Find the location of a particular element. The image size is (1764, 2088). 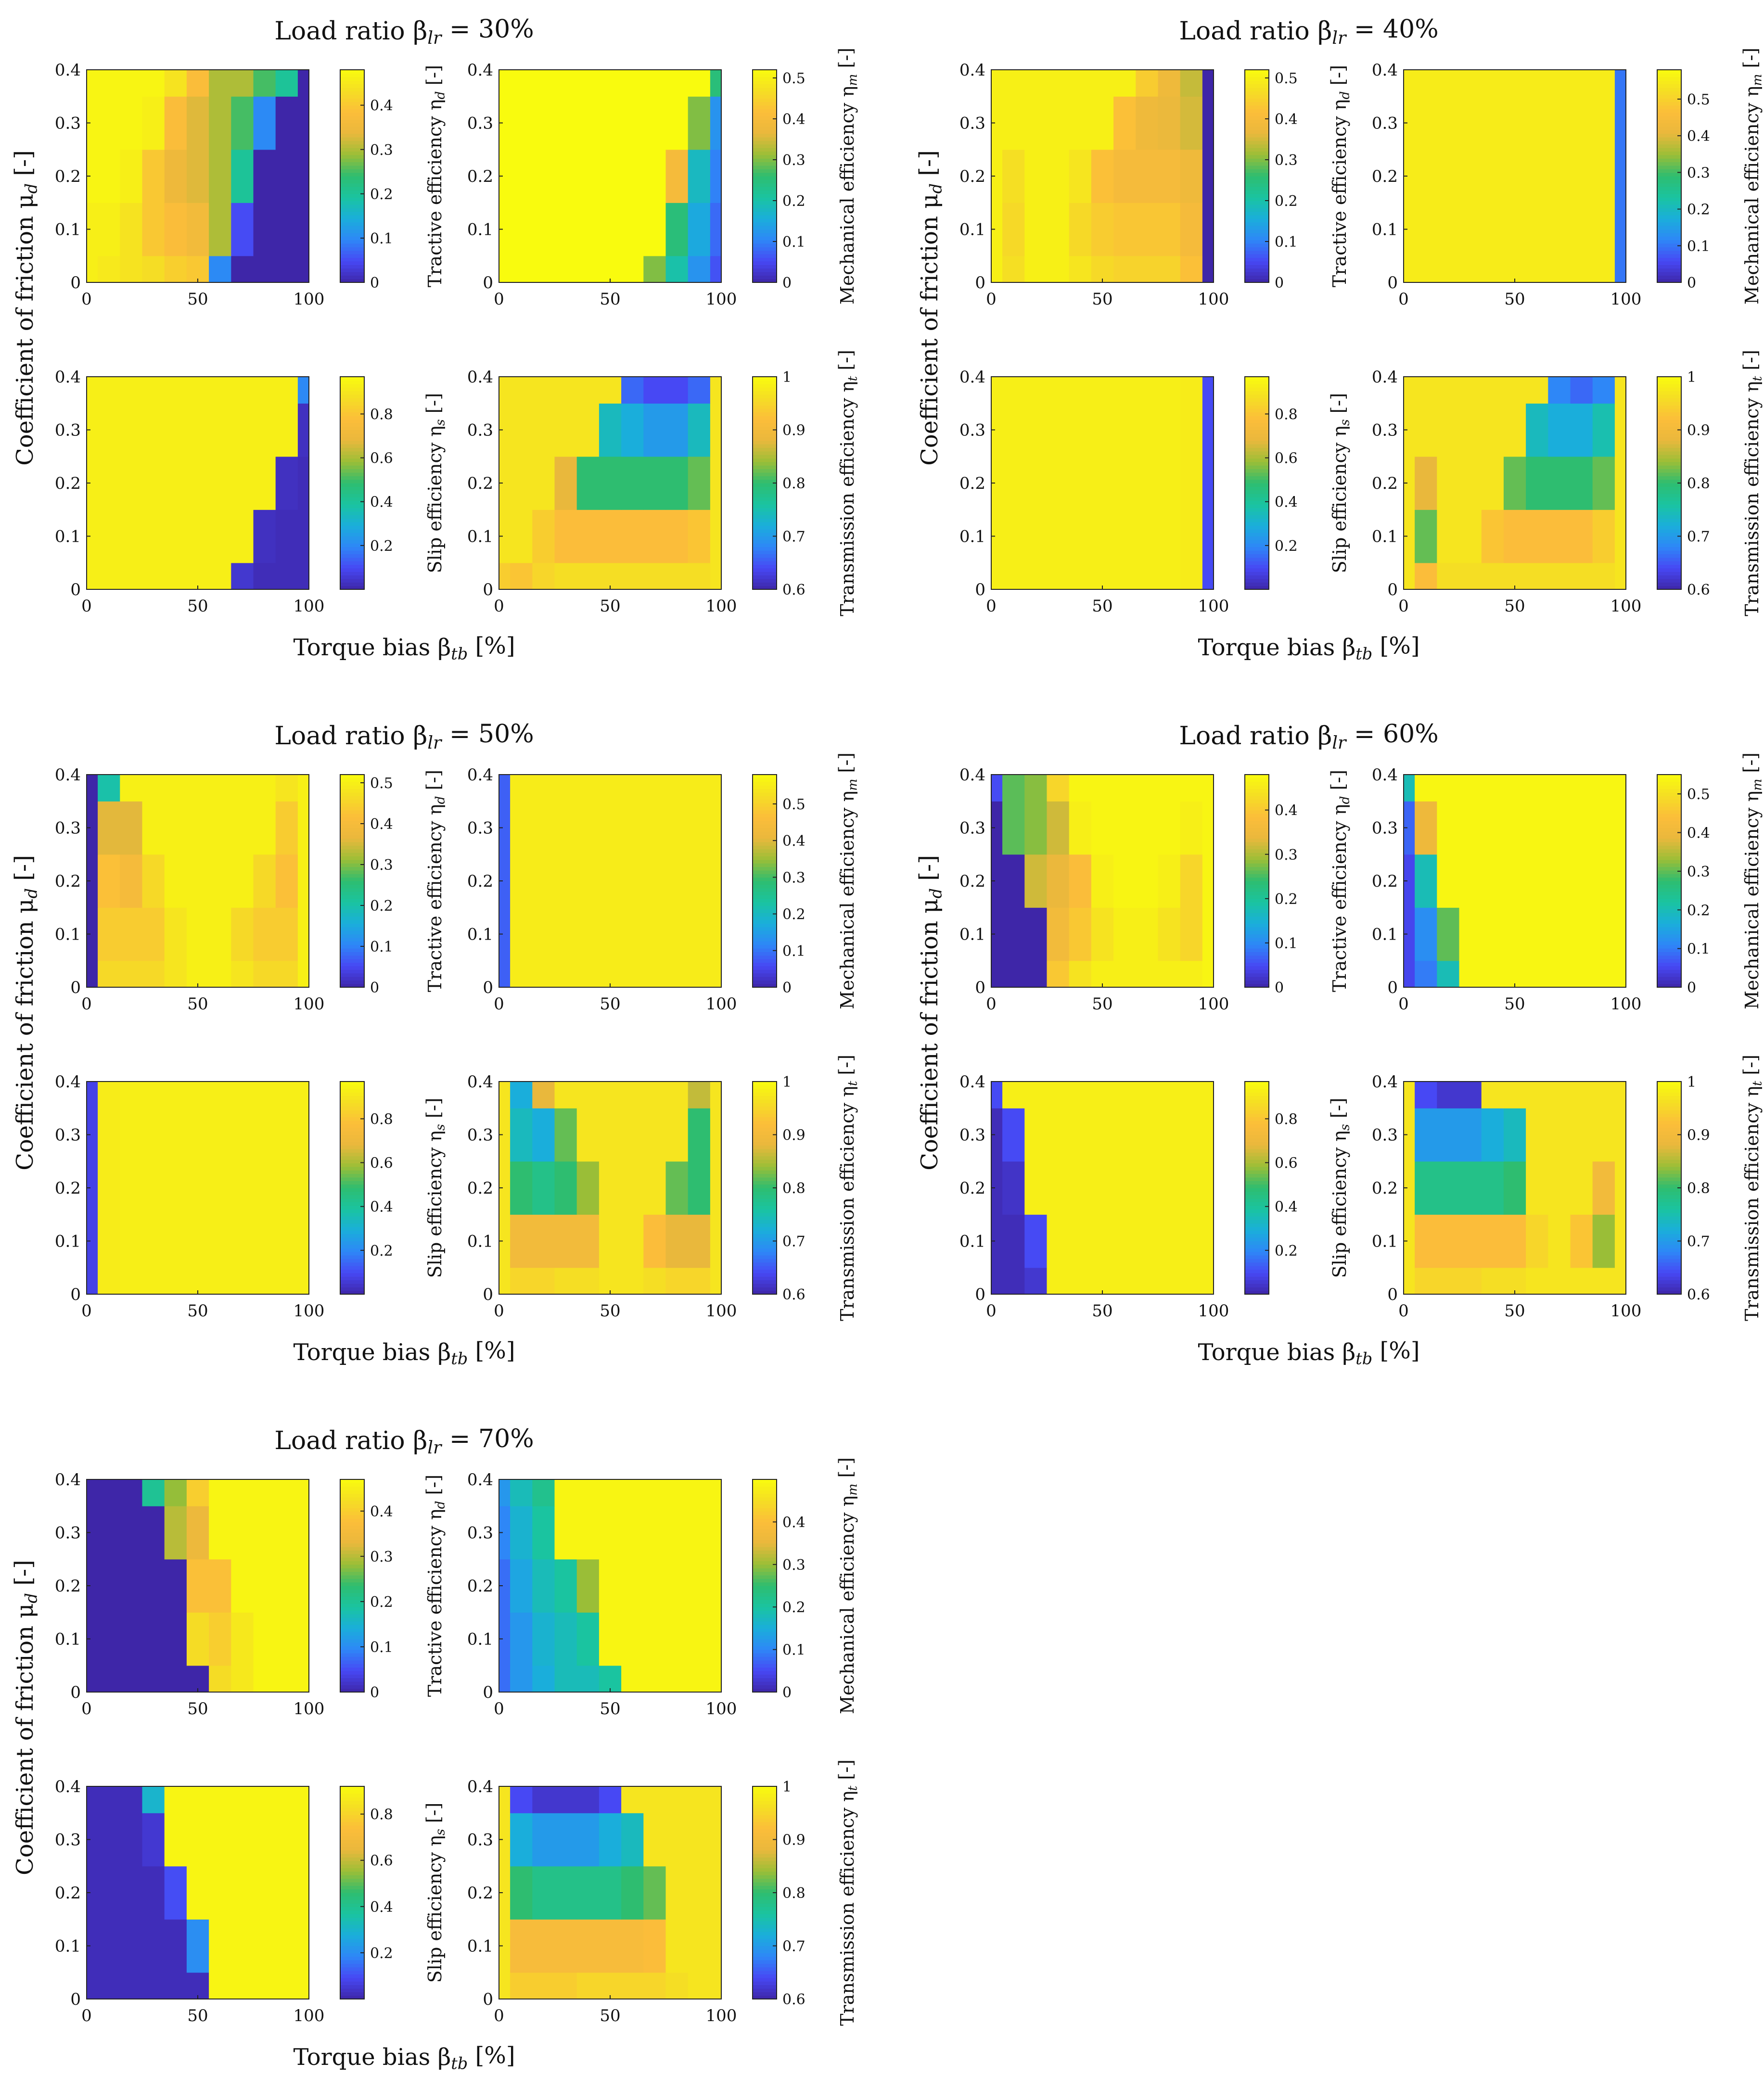

label-part: 0.3 is located at coordinates (1385, 1135).